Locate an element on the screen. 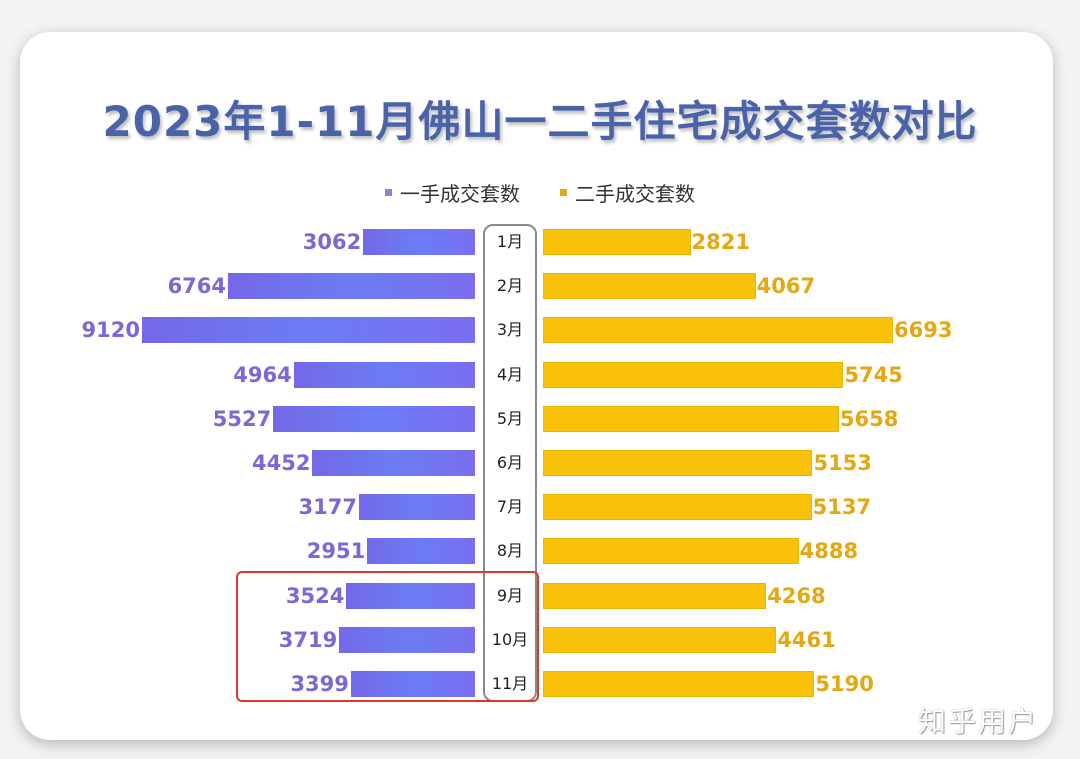  value-resale: 5190 is located at coordinates (844, 684).